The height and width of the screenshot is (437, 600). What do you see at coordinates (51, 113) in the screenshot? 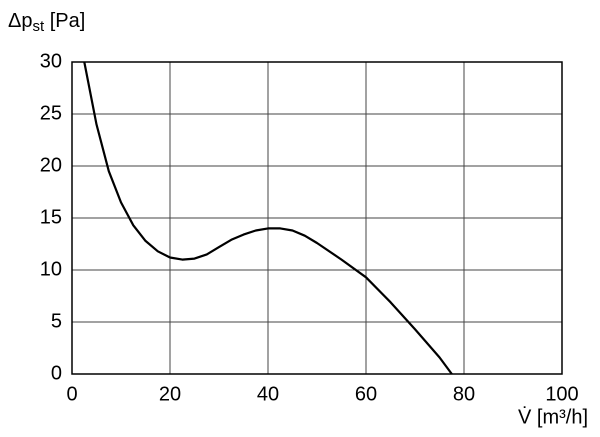
I see `y-tick-label: 25` at bounding box center [51, 113].